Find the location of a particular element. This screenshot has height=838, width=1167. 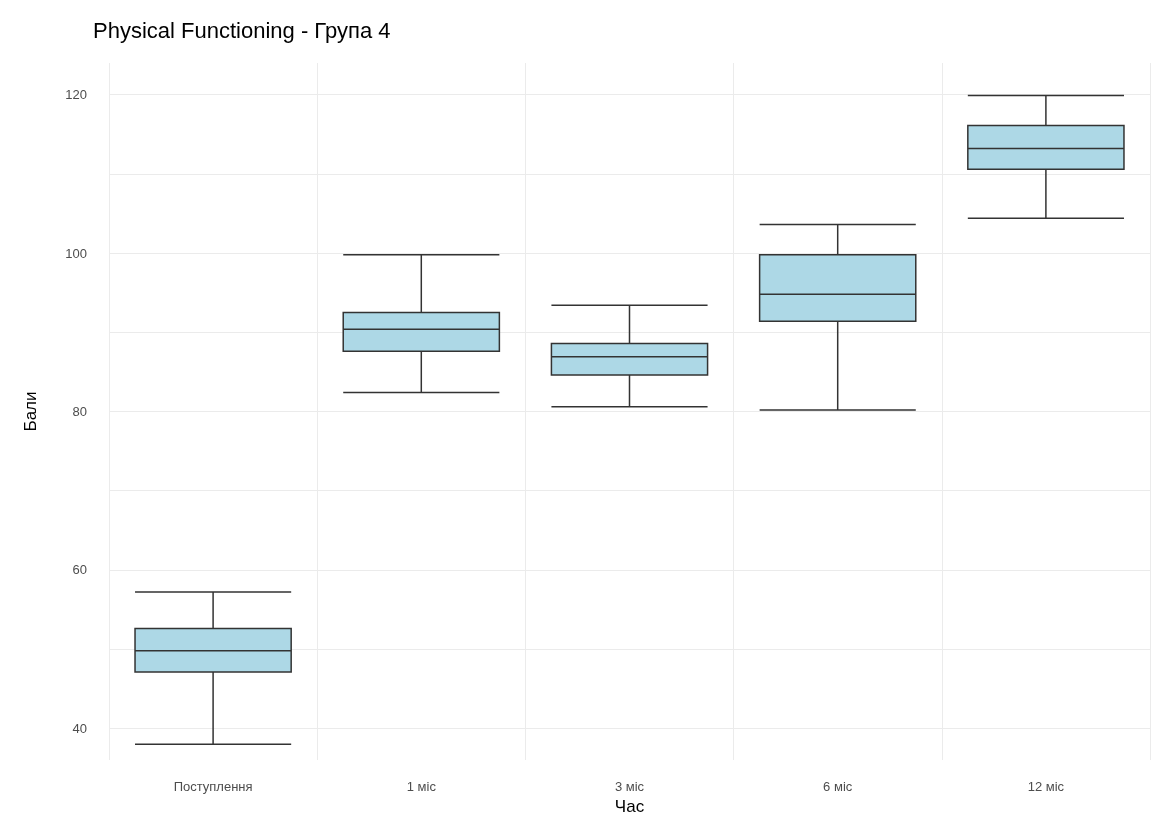

y-tick-label: 100 is located at coordinates (76, 253).